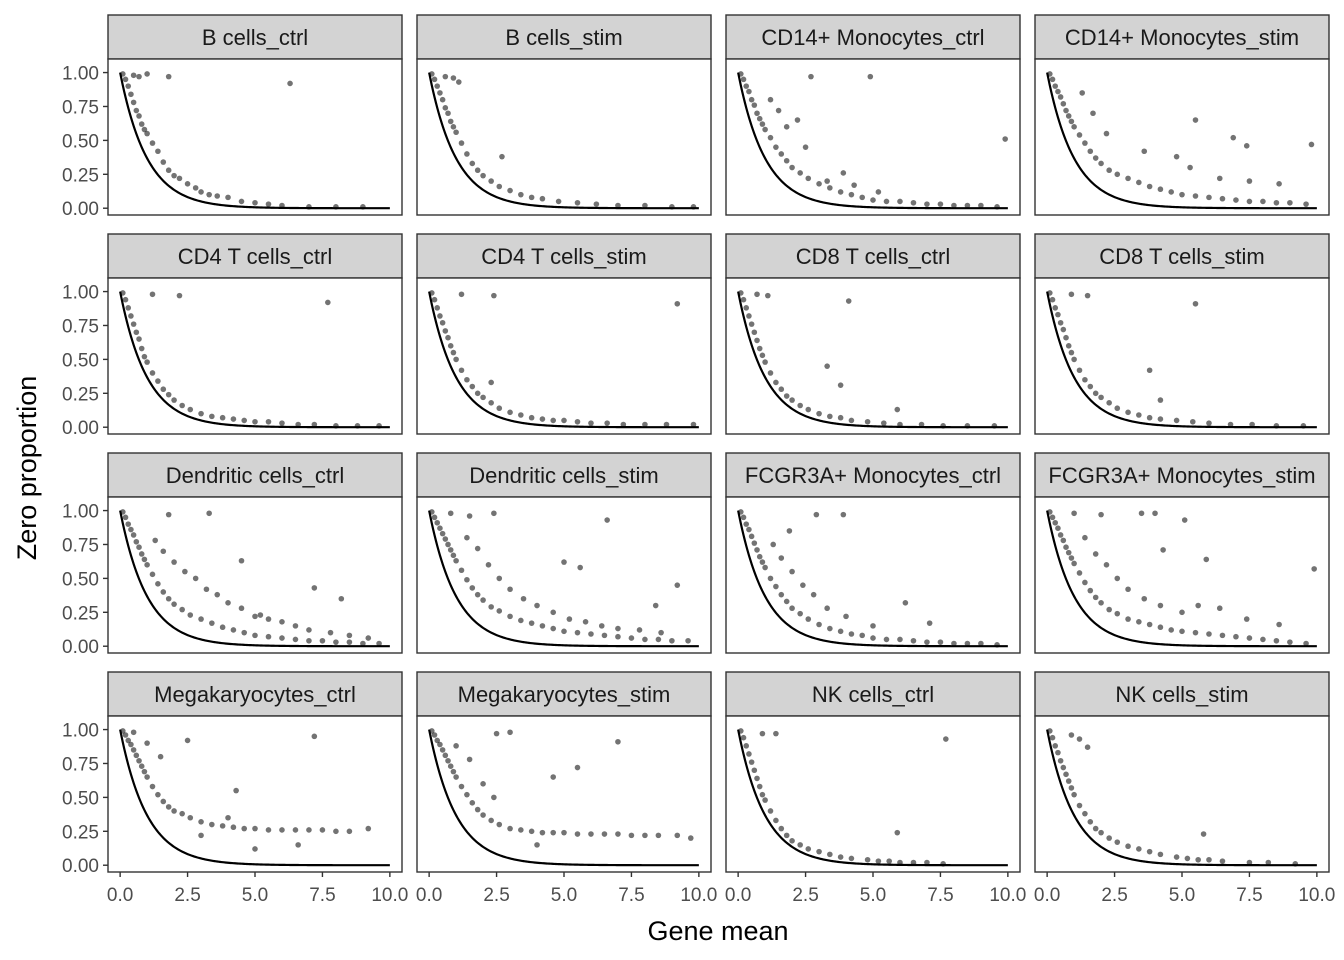 The height and width of the screenshot is (960, 1344). What do you see at coordinates (80, 866) in the screenshot?
I see `y-tick-label: 0.00` at bounding box center [80, 866].